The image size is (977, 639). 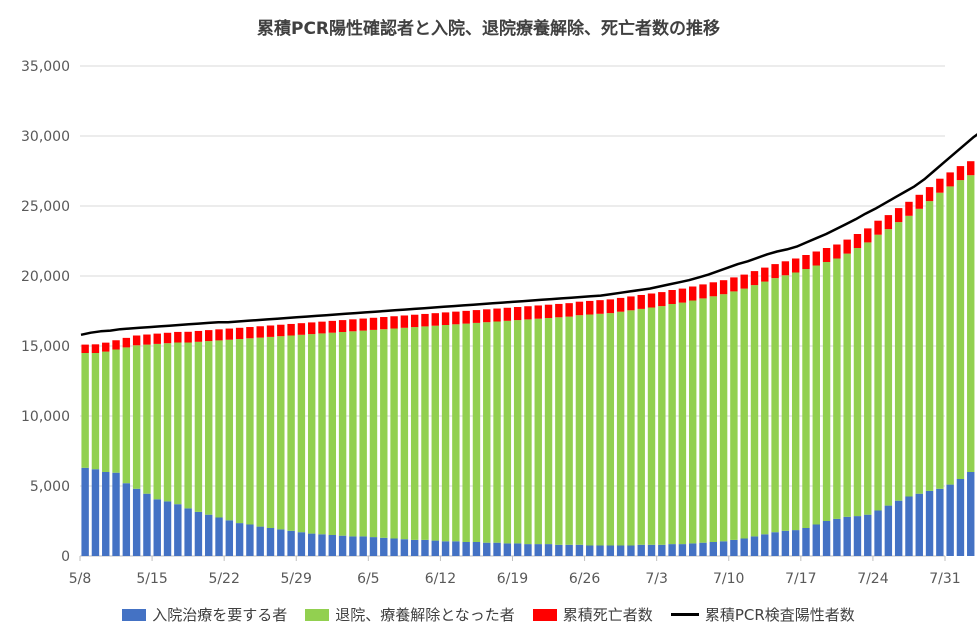 I want to click on legend-label-hospital: 入院治療を要する者, so click(x=220, y=615).